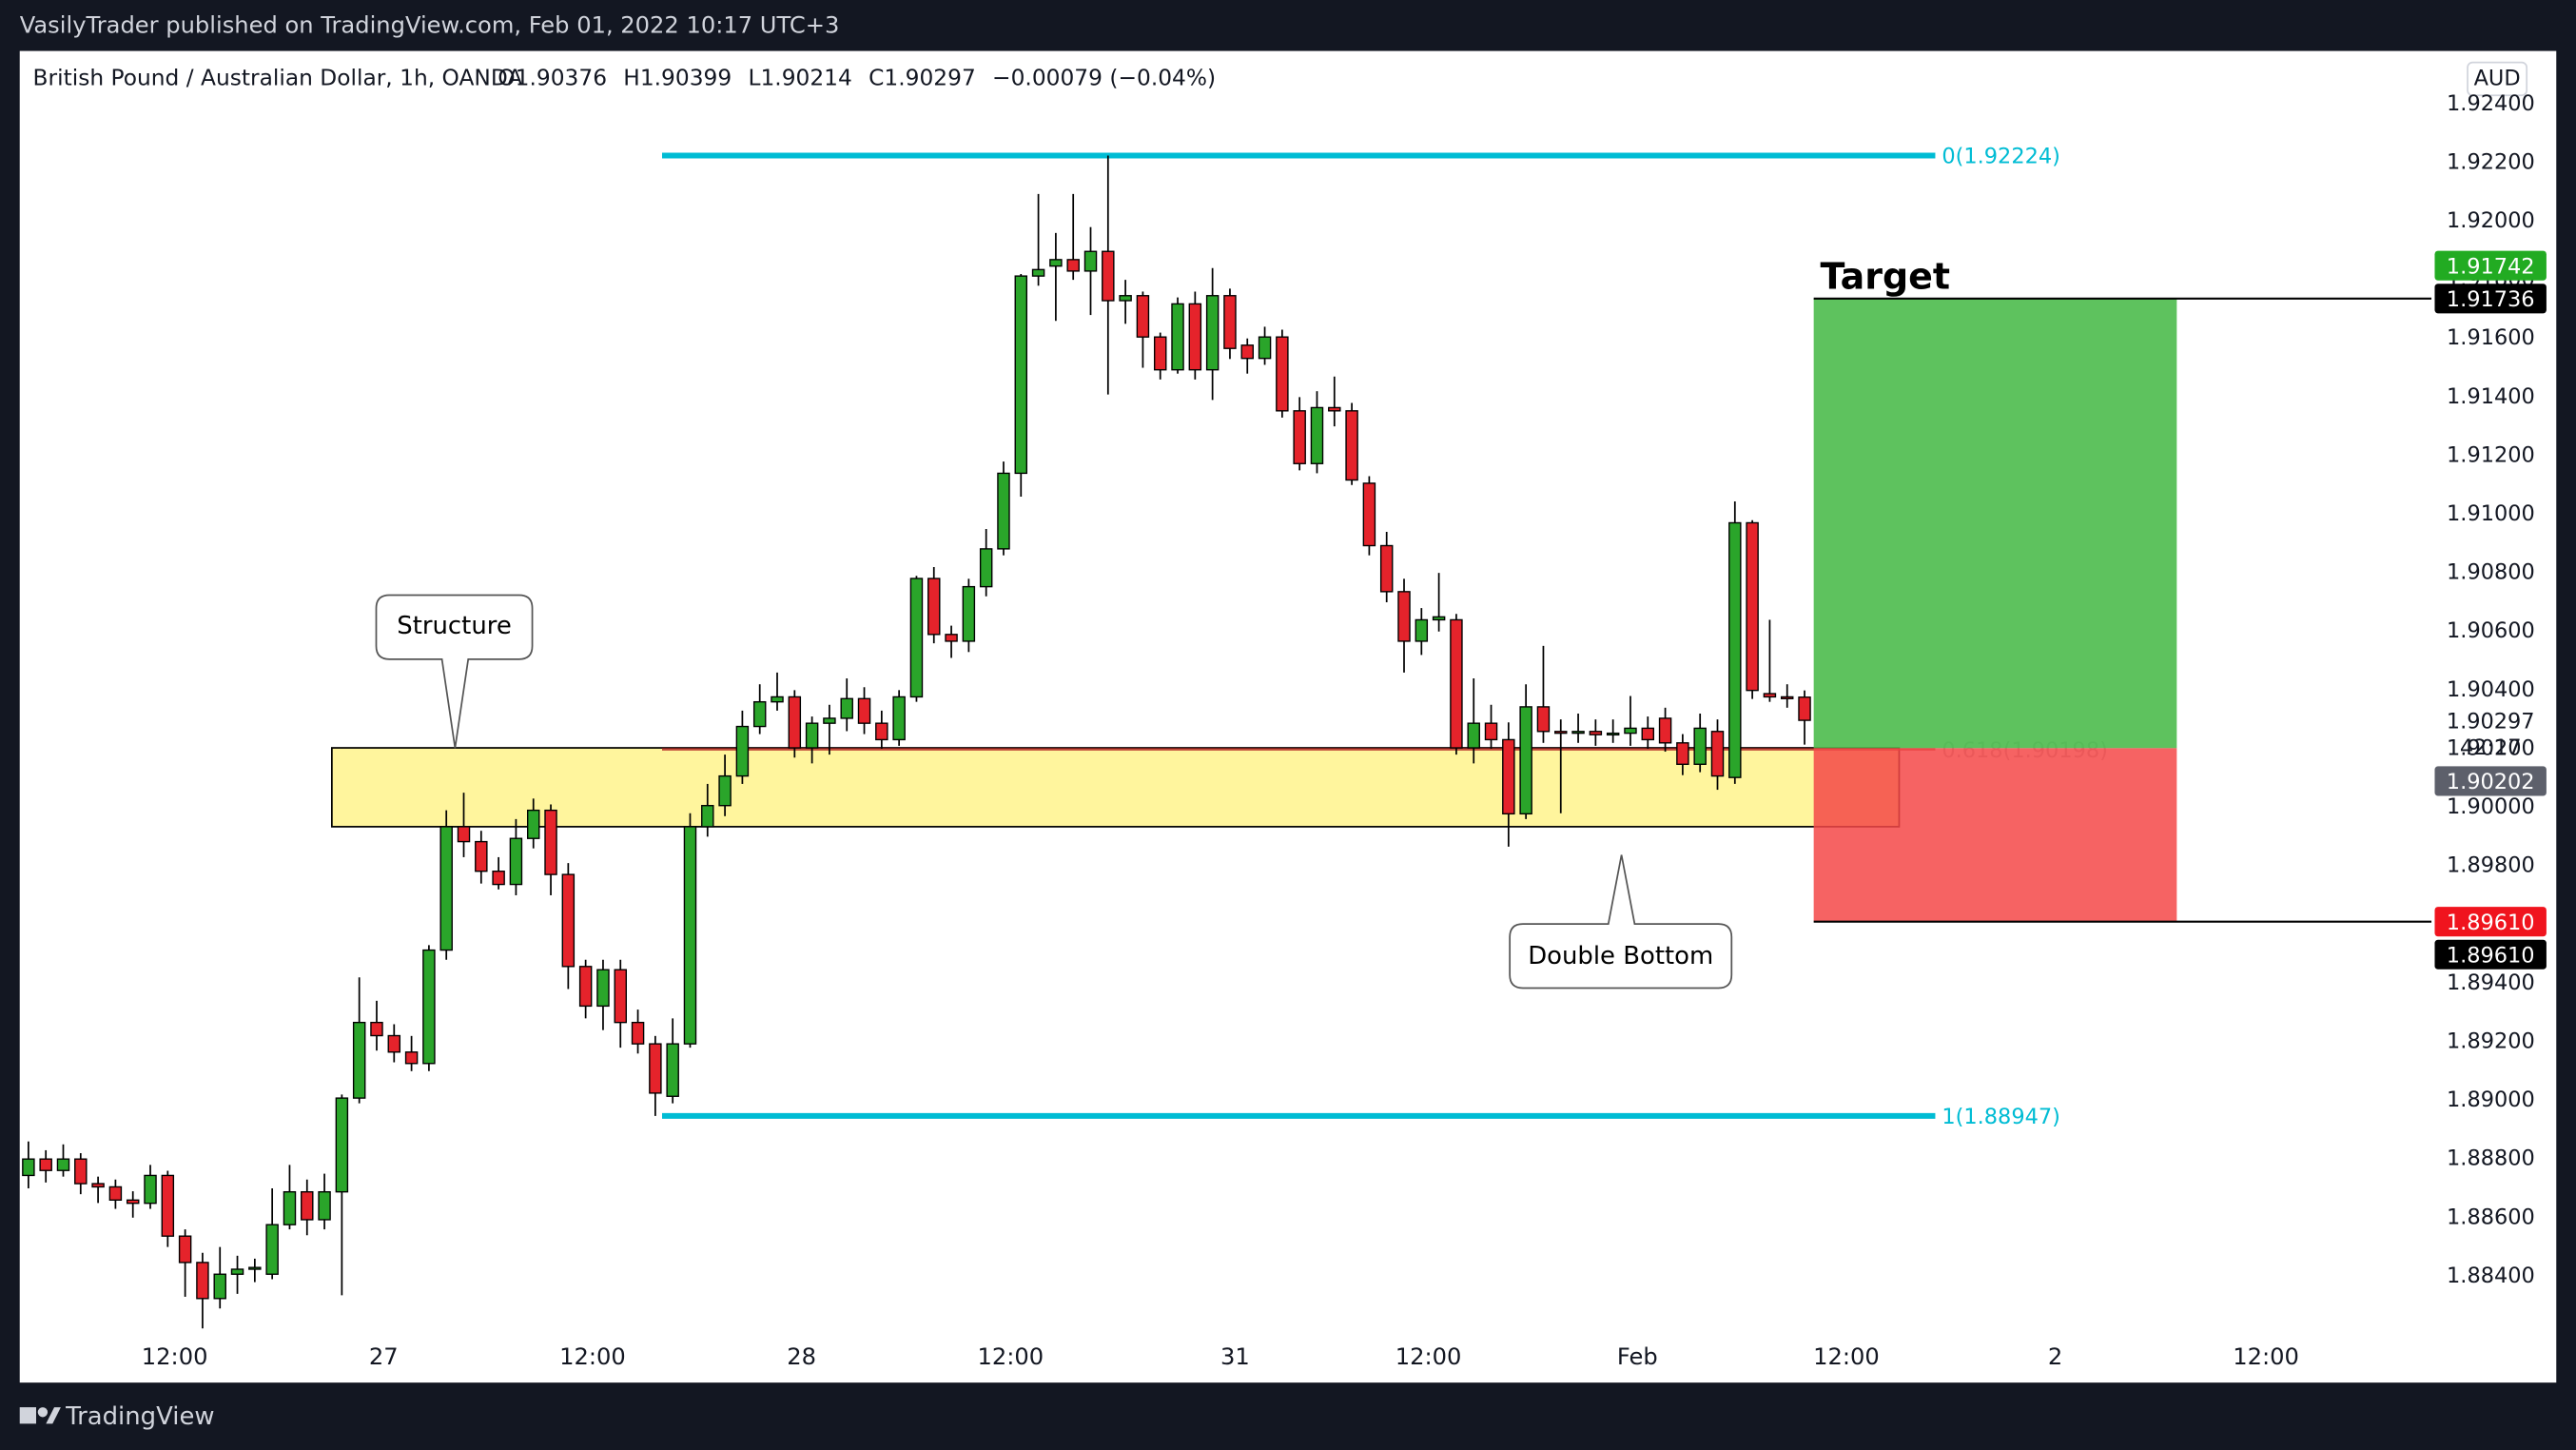 Image resolution: width=2576 pixels, height=1450 pixels. Describe the element at coordinates (2491, 1100) in the screenshot. I see `y-tick-label: 1.89000` at that location.